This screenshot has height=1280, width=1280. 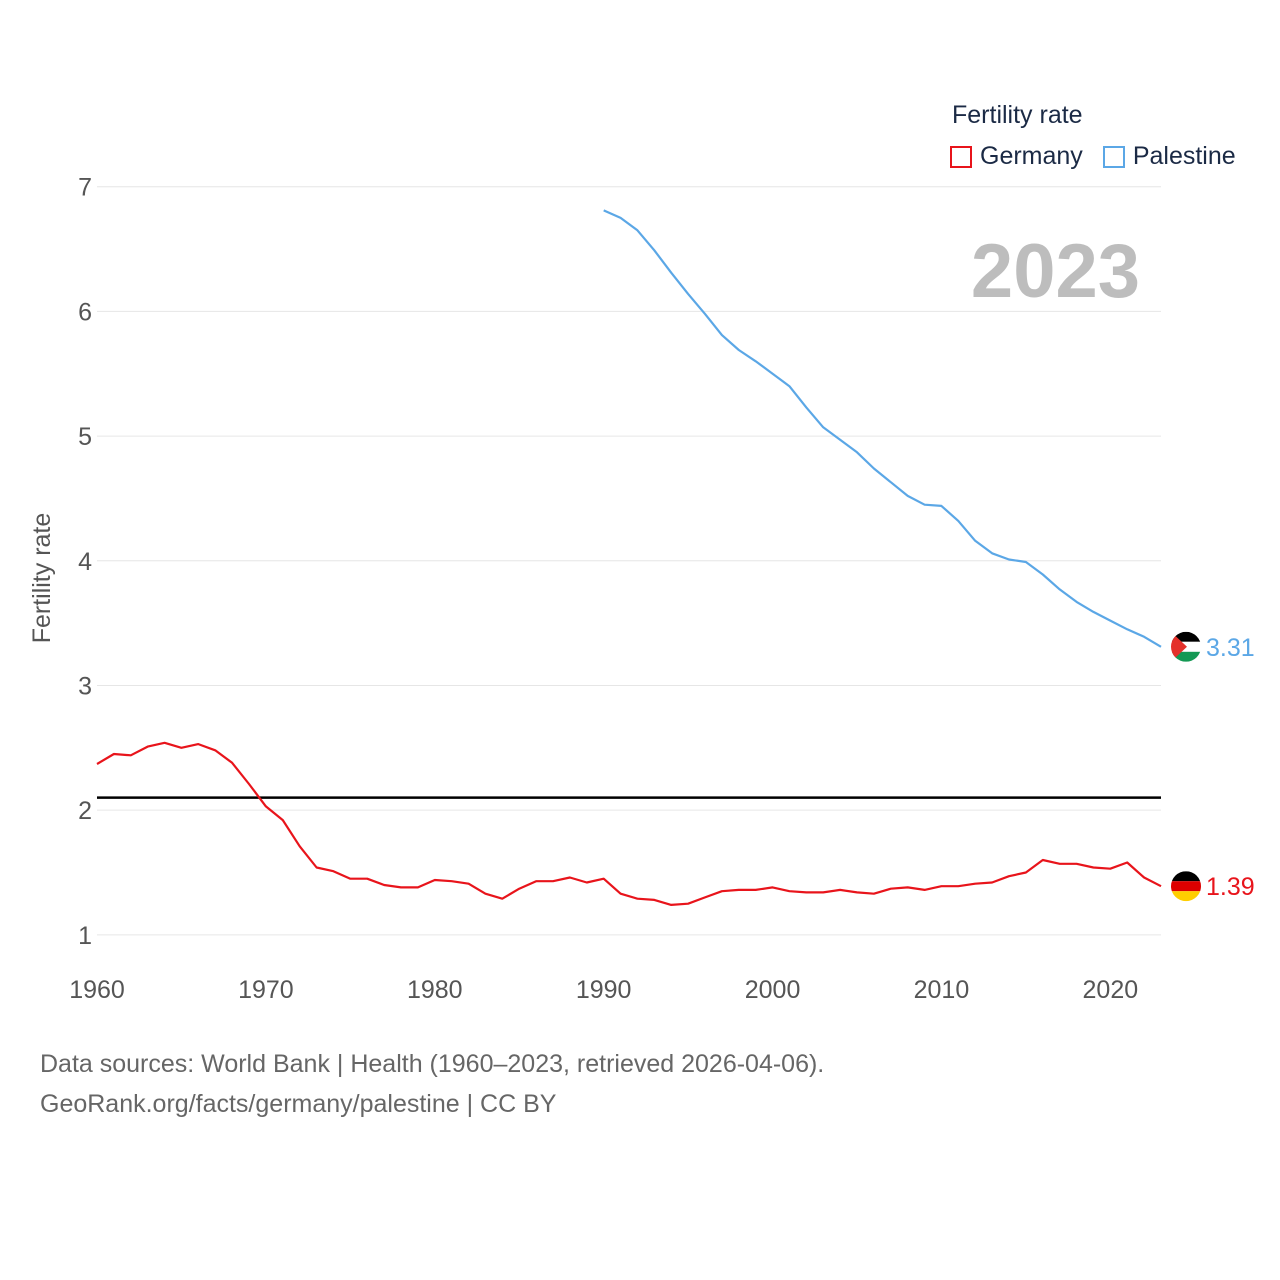 What do you see at coordinates (266, 990) in the screenshot?
I see `x-tick-label: 1970` at bounding box center [266, 990].